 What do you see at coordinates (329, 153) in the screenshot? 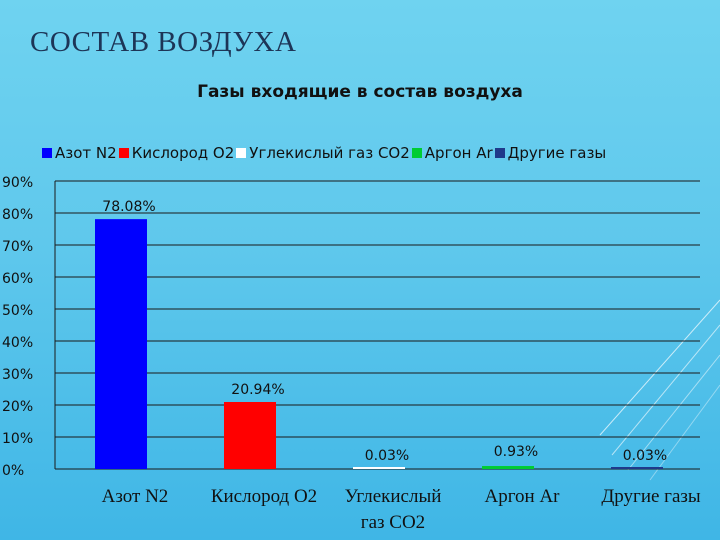
I see `legend-label-co2: Углекислый газ CO2` at bounding box center [329, 153].